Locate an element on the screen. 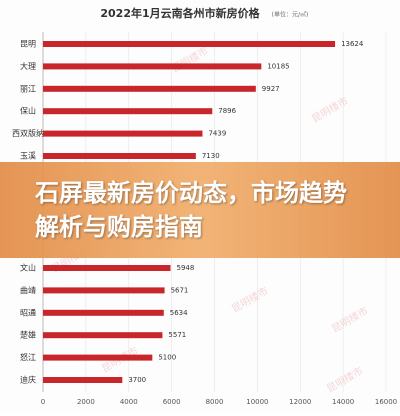 The height and width of the screenshot is (416, 400). x-tick-label: 10000 is located at coordinates (257, 402).